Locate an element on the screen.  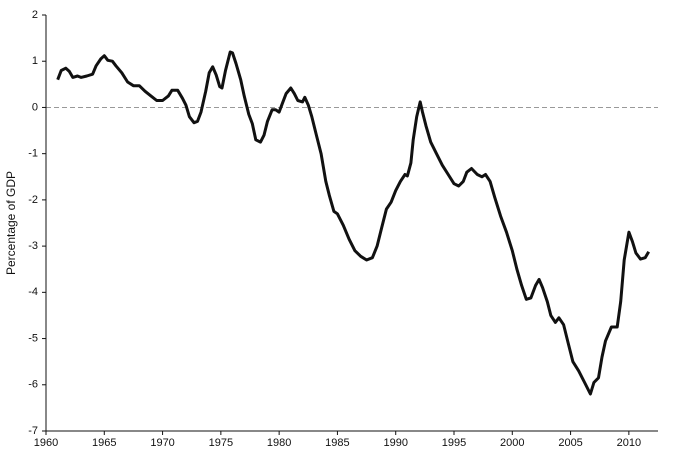
y-tick-label: -2 is located at coordinates (33, 200).